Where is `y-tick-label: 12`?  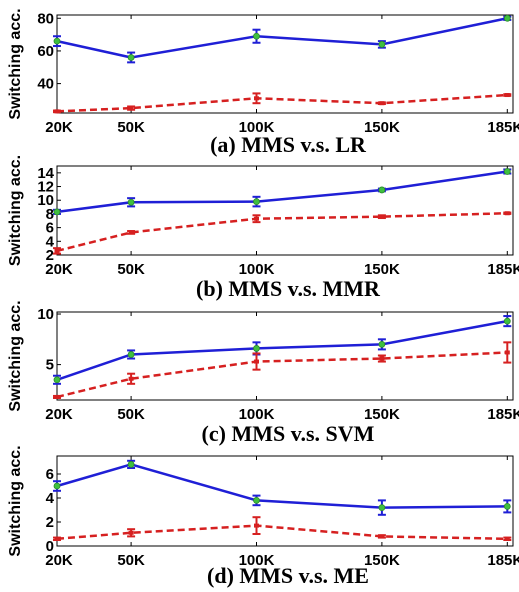
y-tick-label: 12 is located at coordinates (45, 187).